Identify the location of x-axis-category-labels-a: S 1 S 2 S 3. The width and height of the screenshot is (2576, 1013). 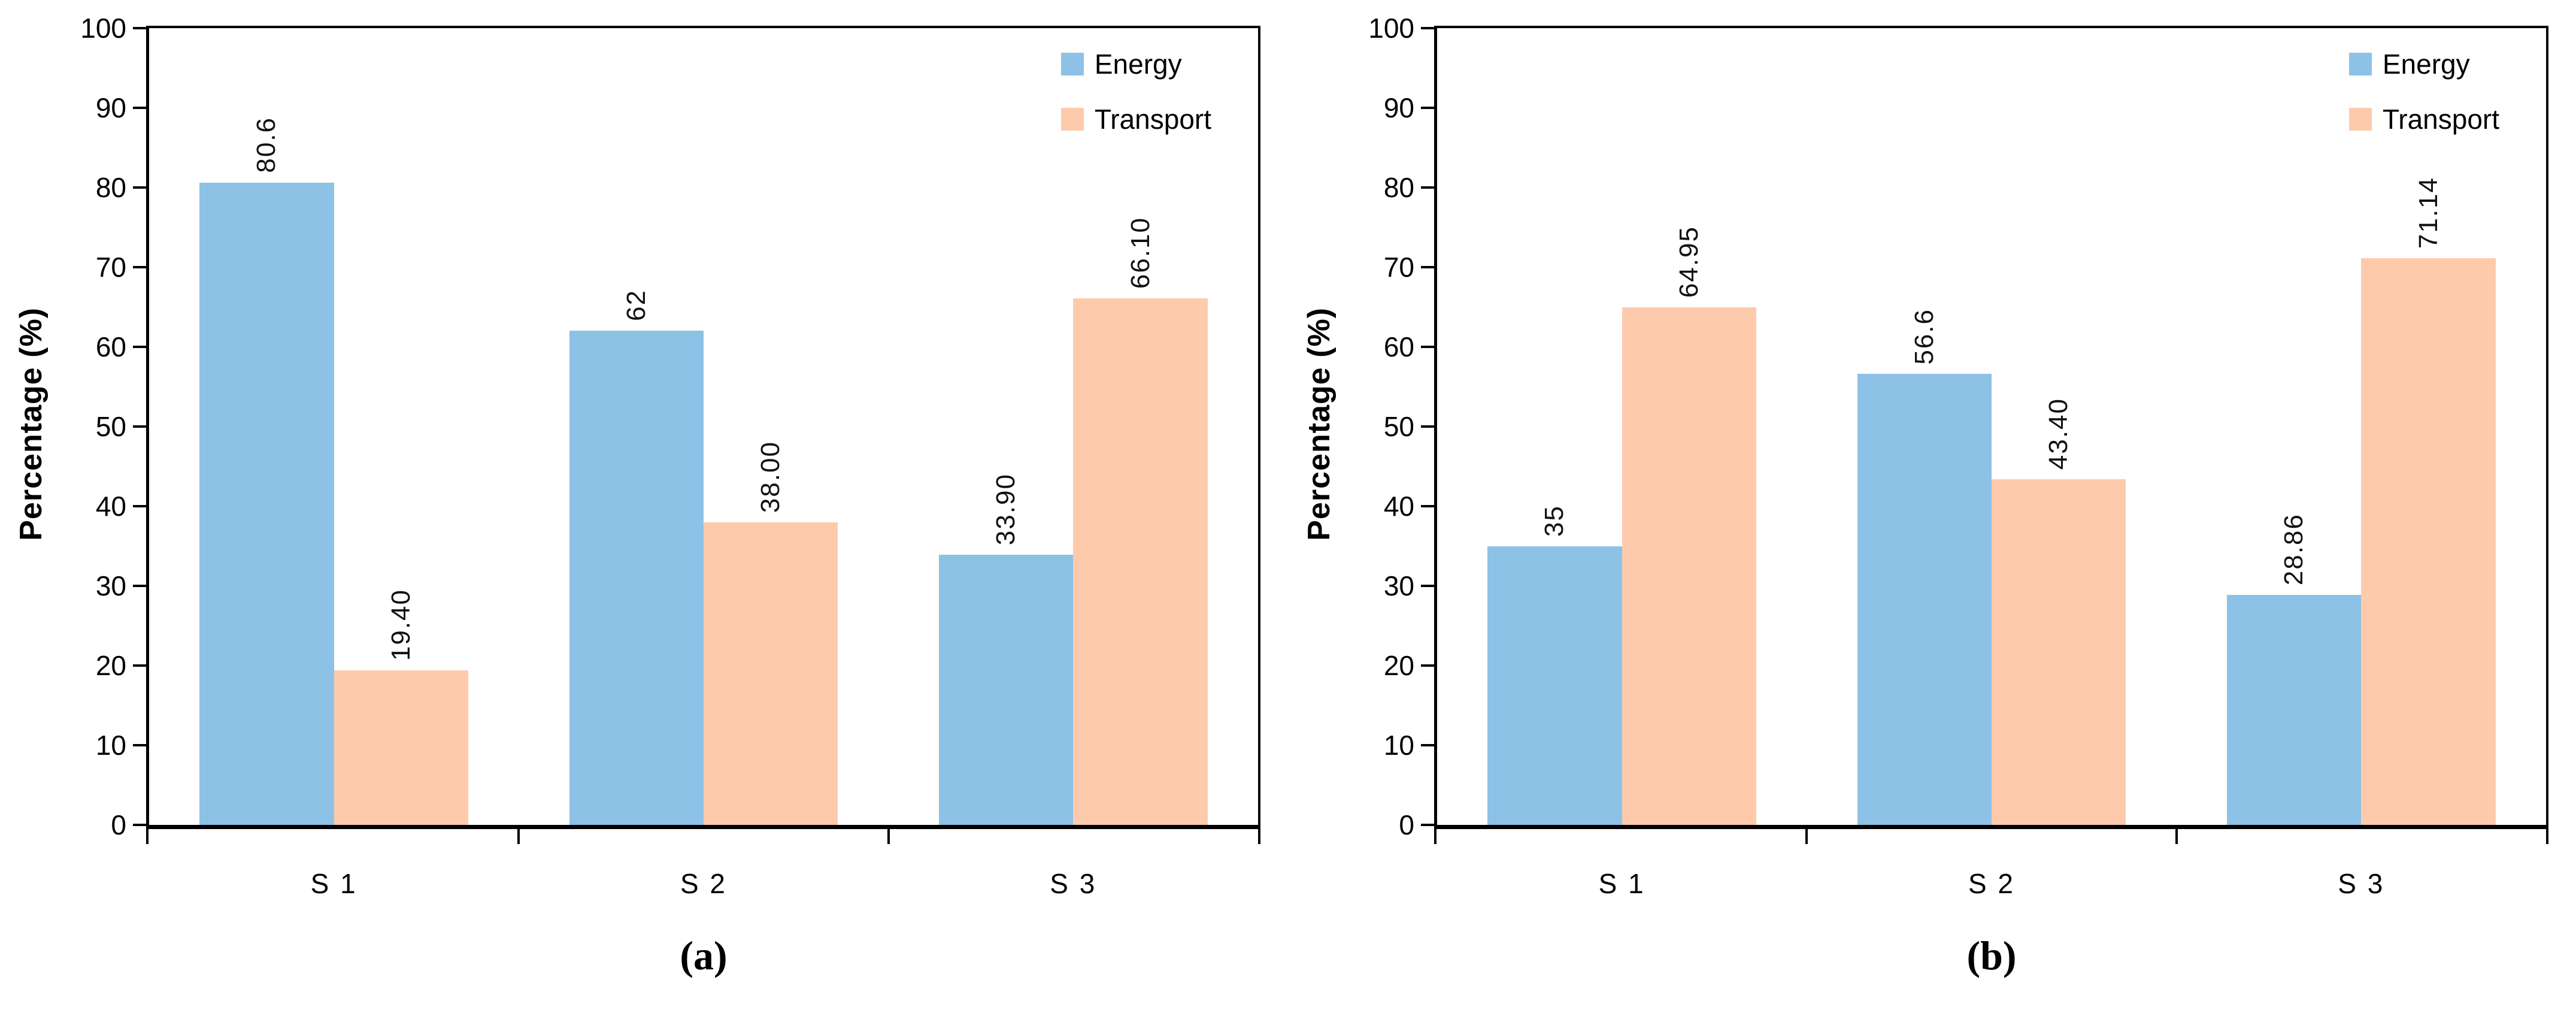
(703, 883).